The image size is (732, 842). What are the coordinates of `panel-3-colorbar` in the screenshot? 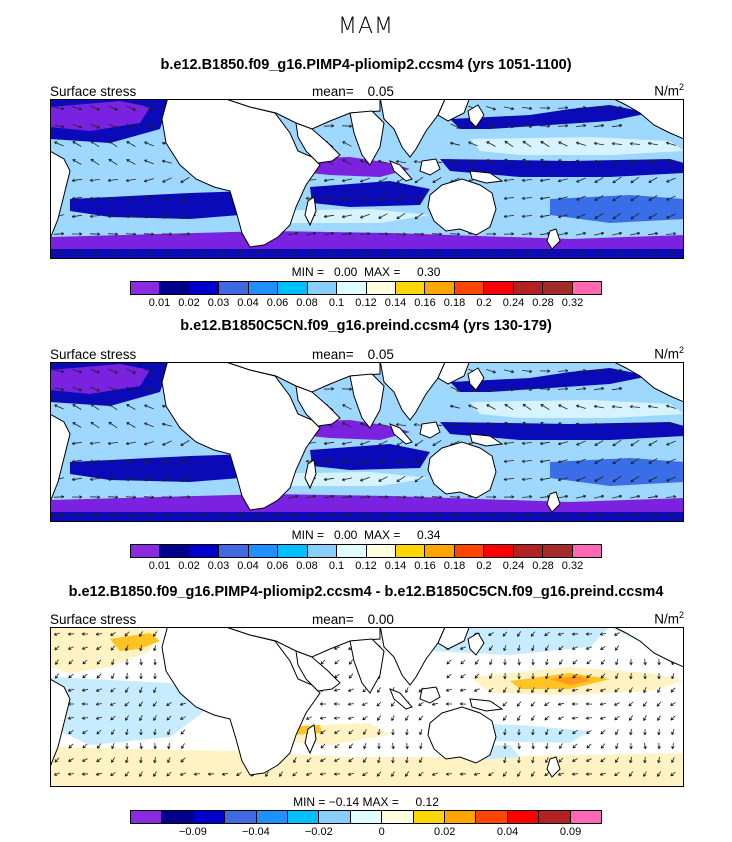 It's located at (366, 817).